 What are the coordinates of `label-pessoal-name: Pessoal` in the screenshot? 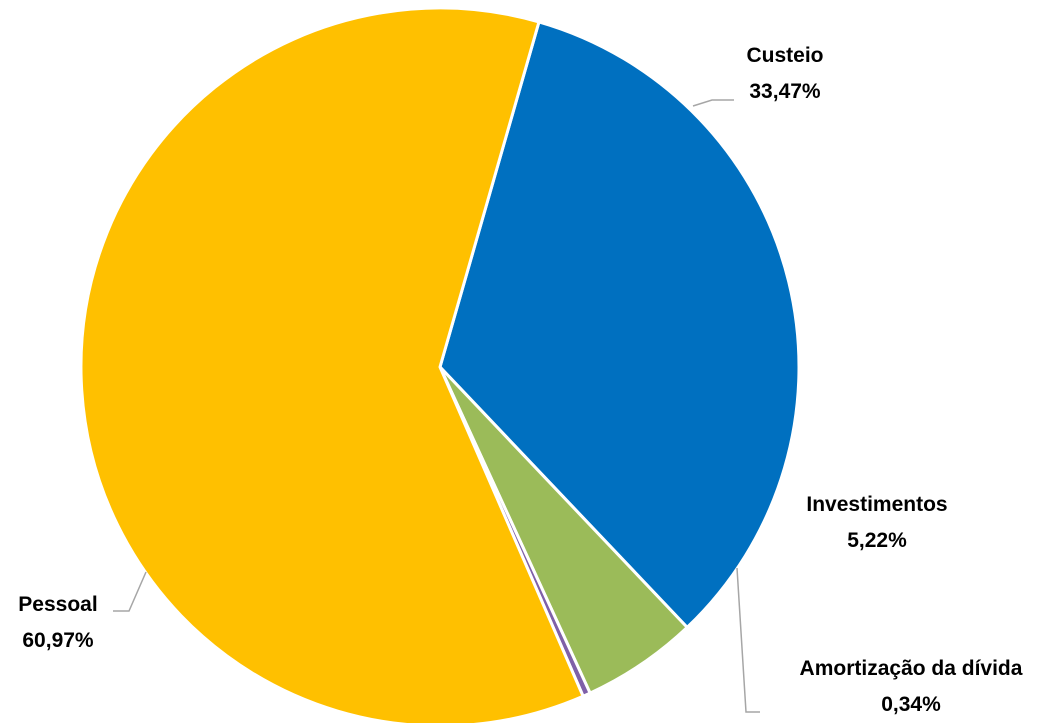 It's located at (57, 604).